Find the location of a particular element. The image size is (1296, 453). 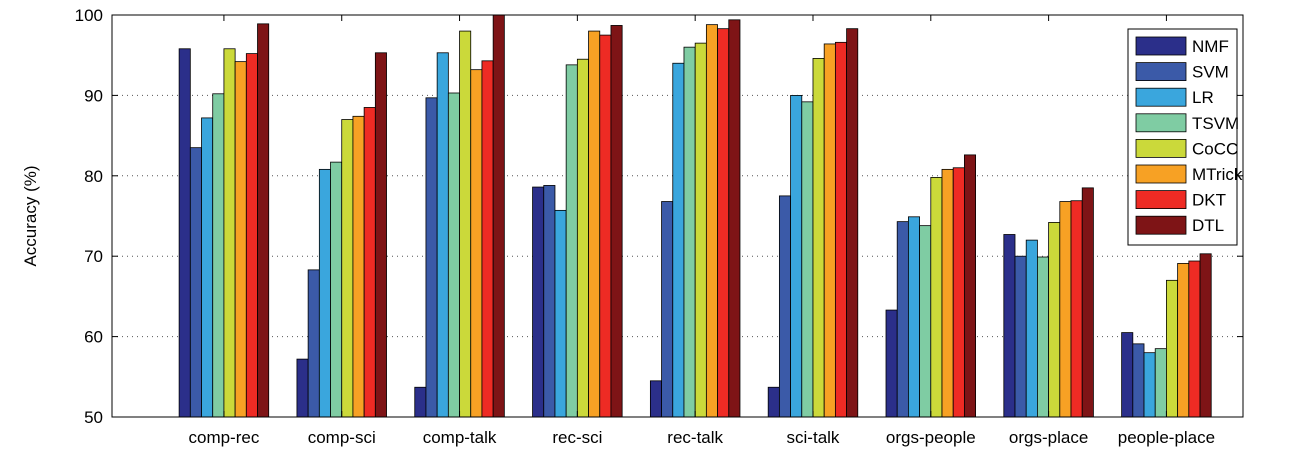

bar-dkt-comp-talk is located at coordinates (487, 239).